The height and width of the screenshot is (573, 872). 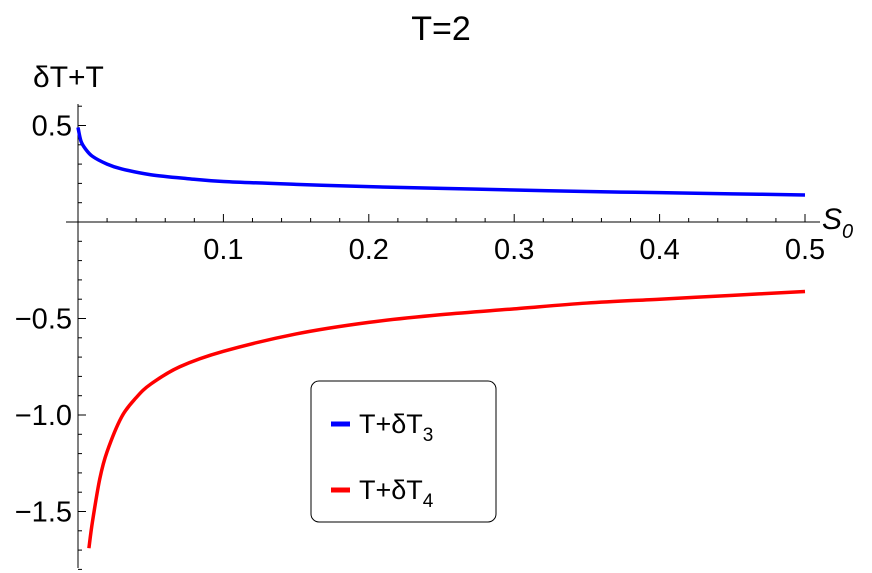 What do you see at coordinates (428, 435) in the screenshot?
I see `legend-label-series-3-sub: 3` at bounding box center [428, 435].